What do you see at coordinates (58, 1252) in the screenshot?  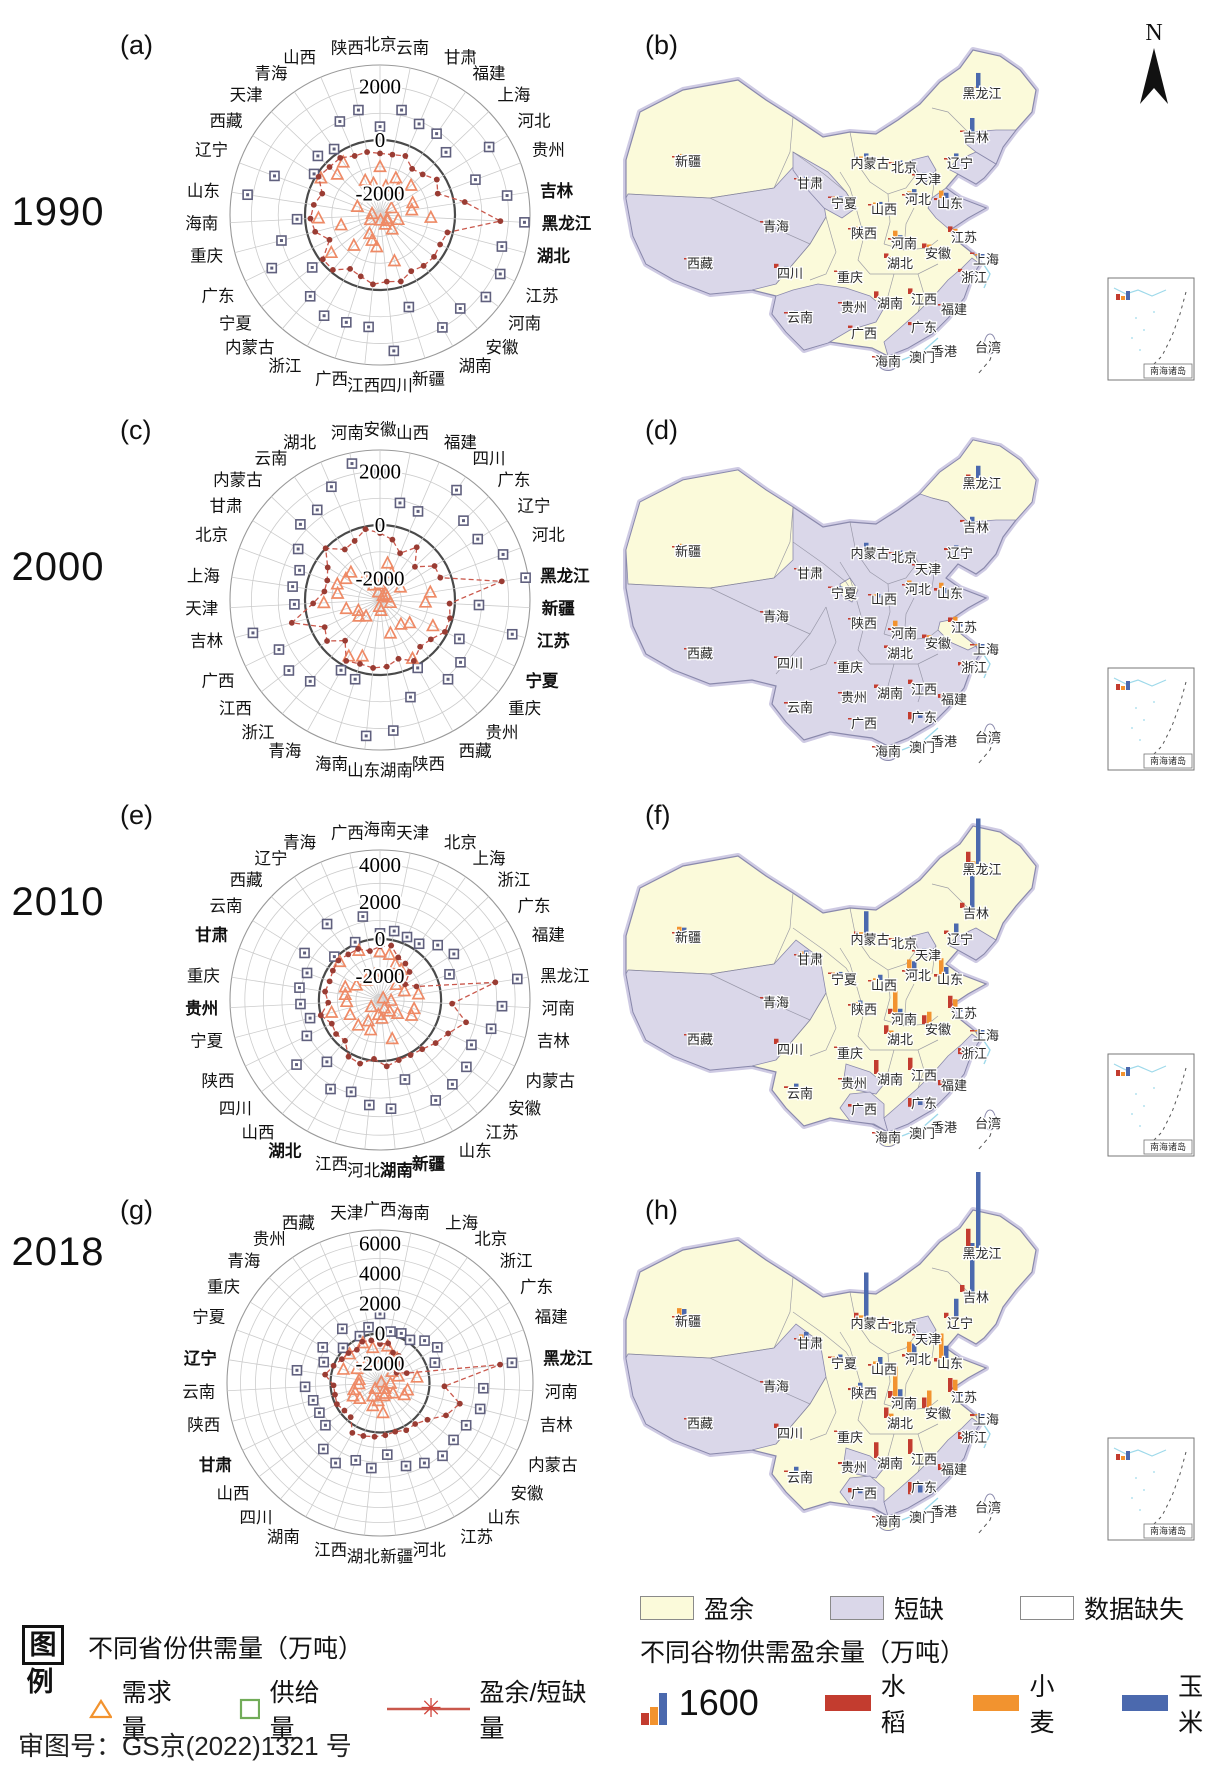 I see `year-label-2018: 2018` at bounding box center [58, 1252].